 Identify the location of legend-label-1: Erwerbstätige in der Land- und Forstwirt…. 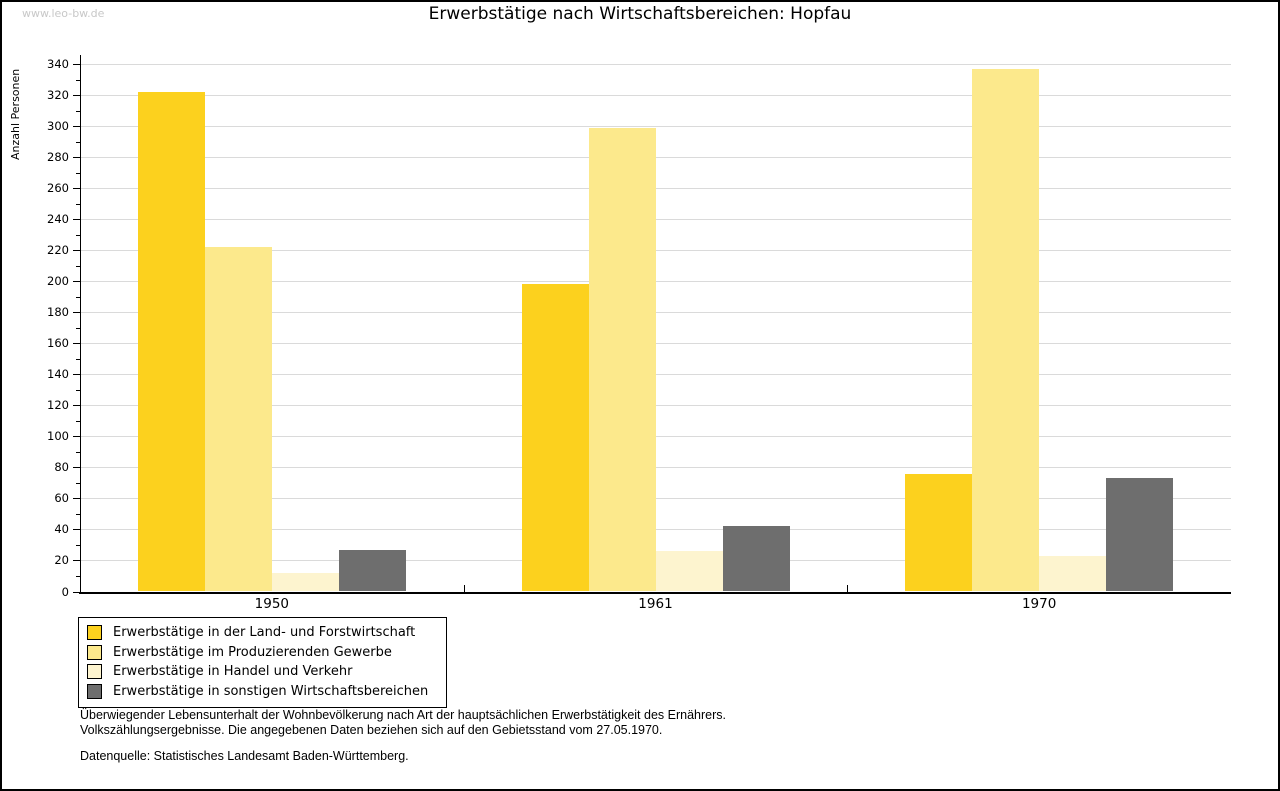
(264, 633).